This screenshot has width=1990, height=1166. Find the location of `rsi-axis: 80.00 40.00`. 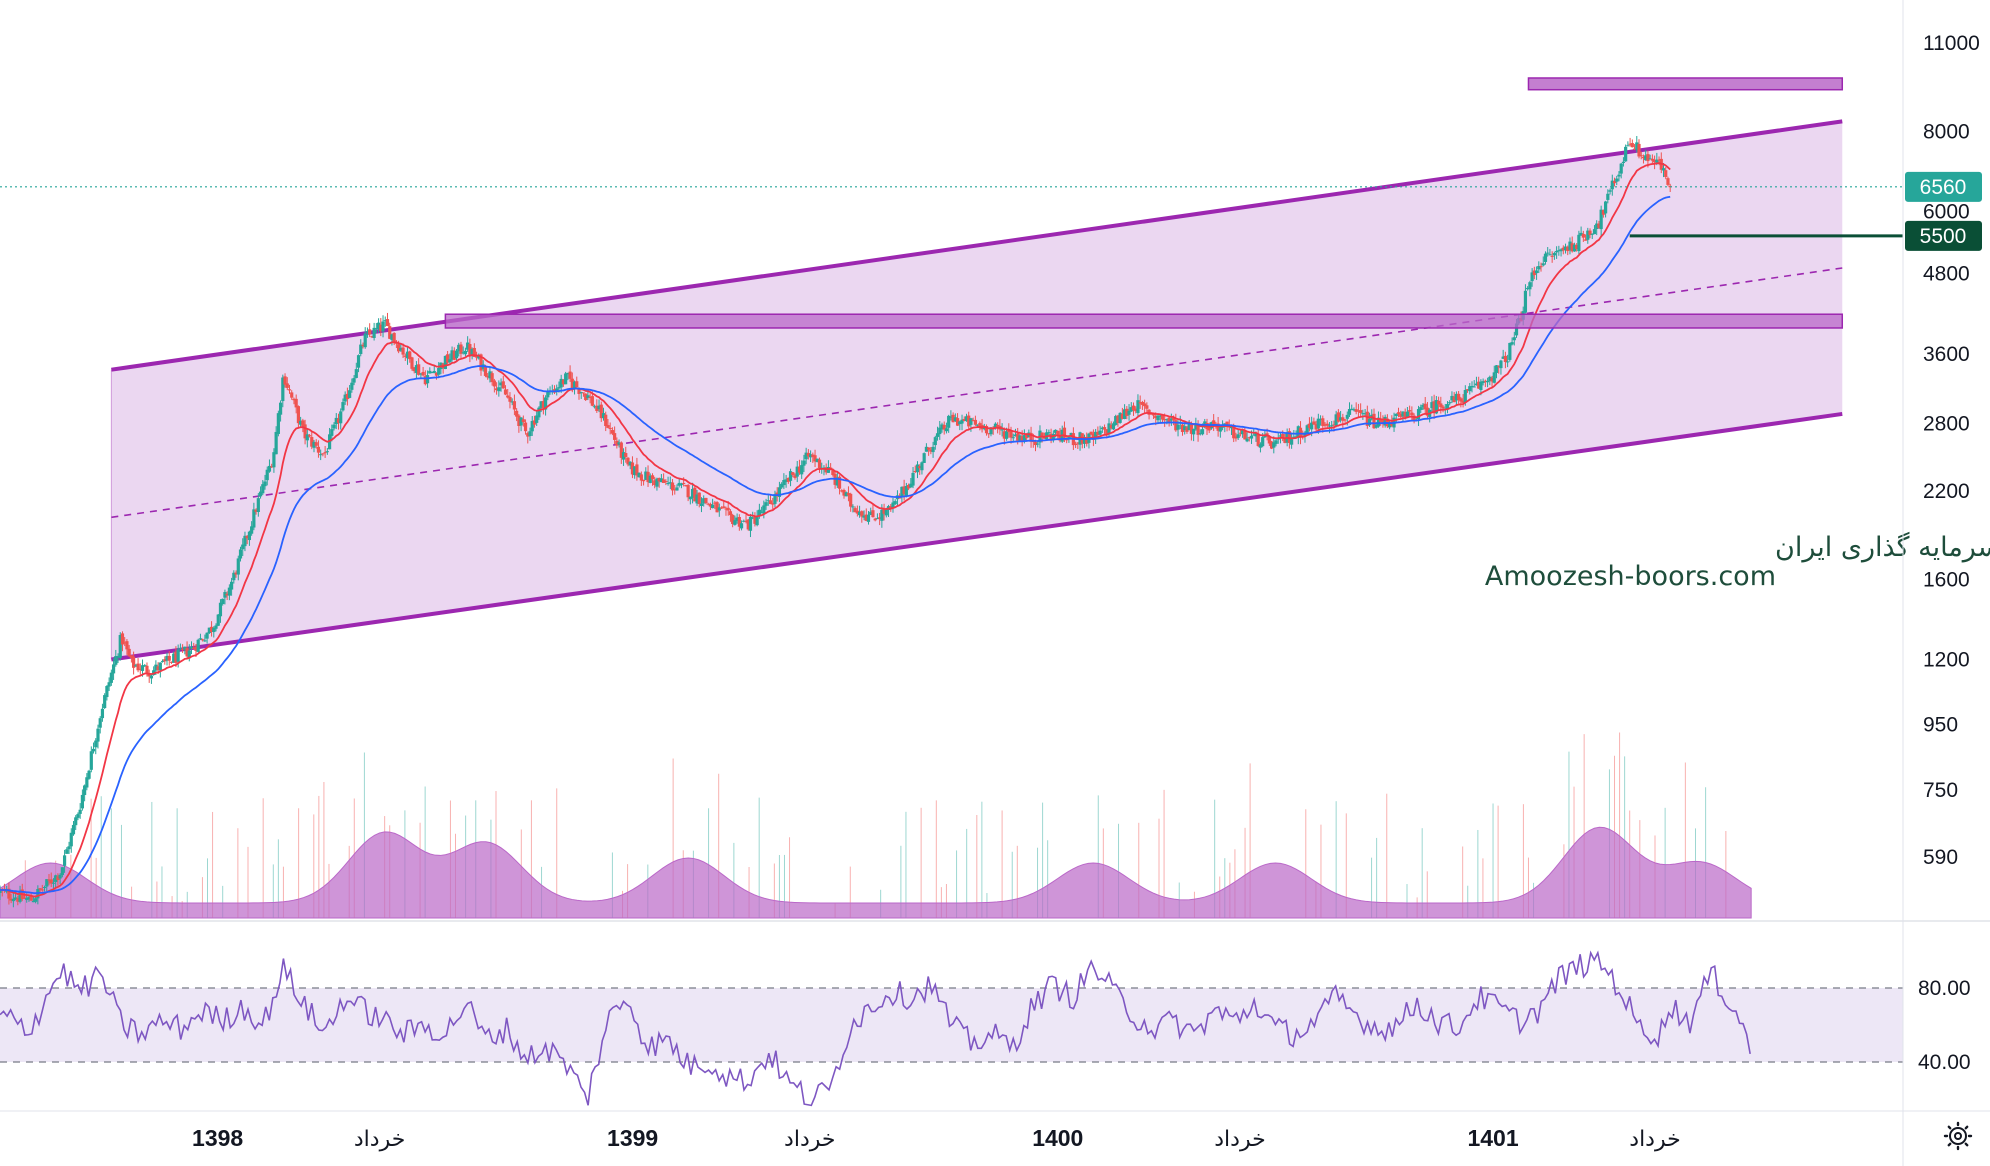

rsi-axis: 80.00 40.00 is located at coordinates (1944, 1025).